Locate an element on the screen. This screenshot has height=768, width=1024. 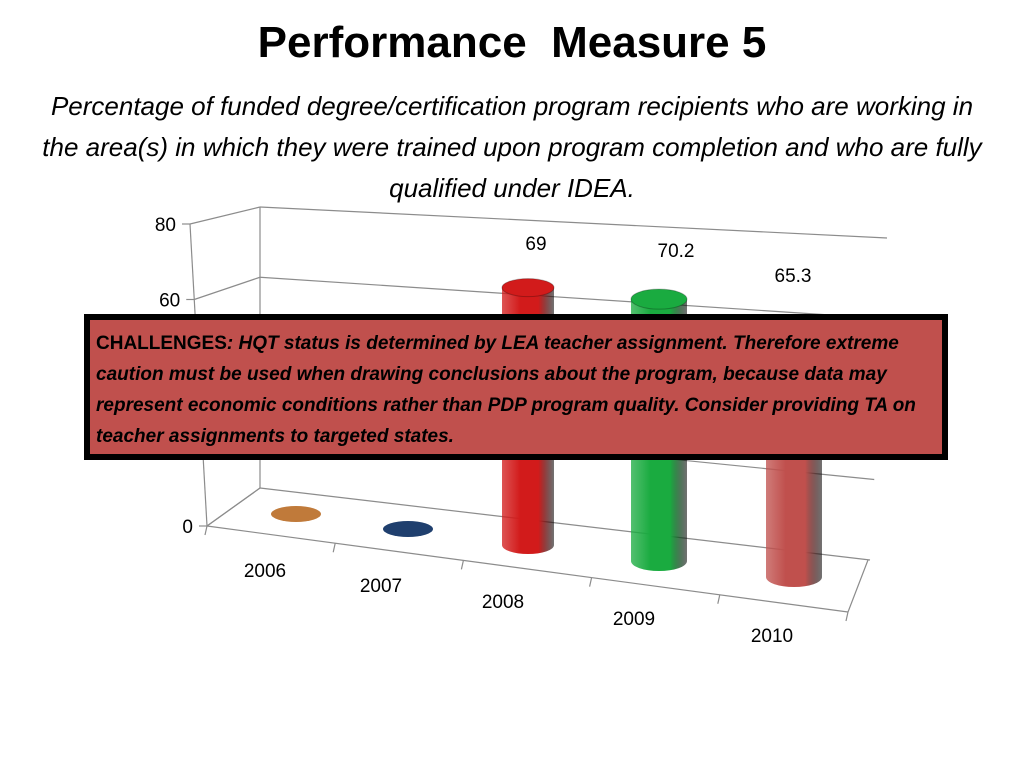
bar-disc-2006 is located at coordinates (296, 514).